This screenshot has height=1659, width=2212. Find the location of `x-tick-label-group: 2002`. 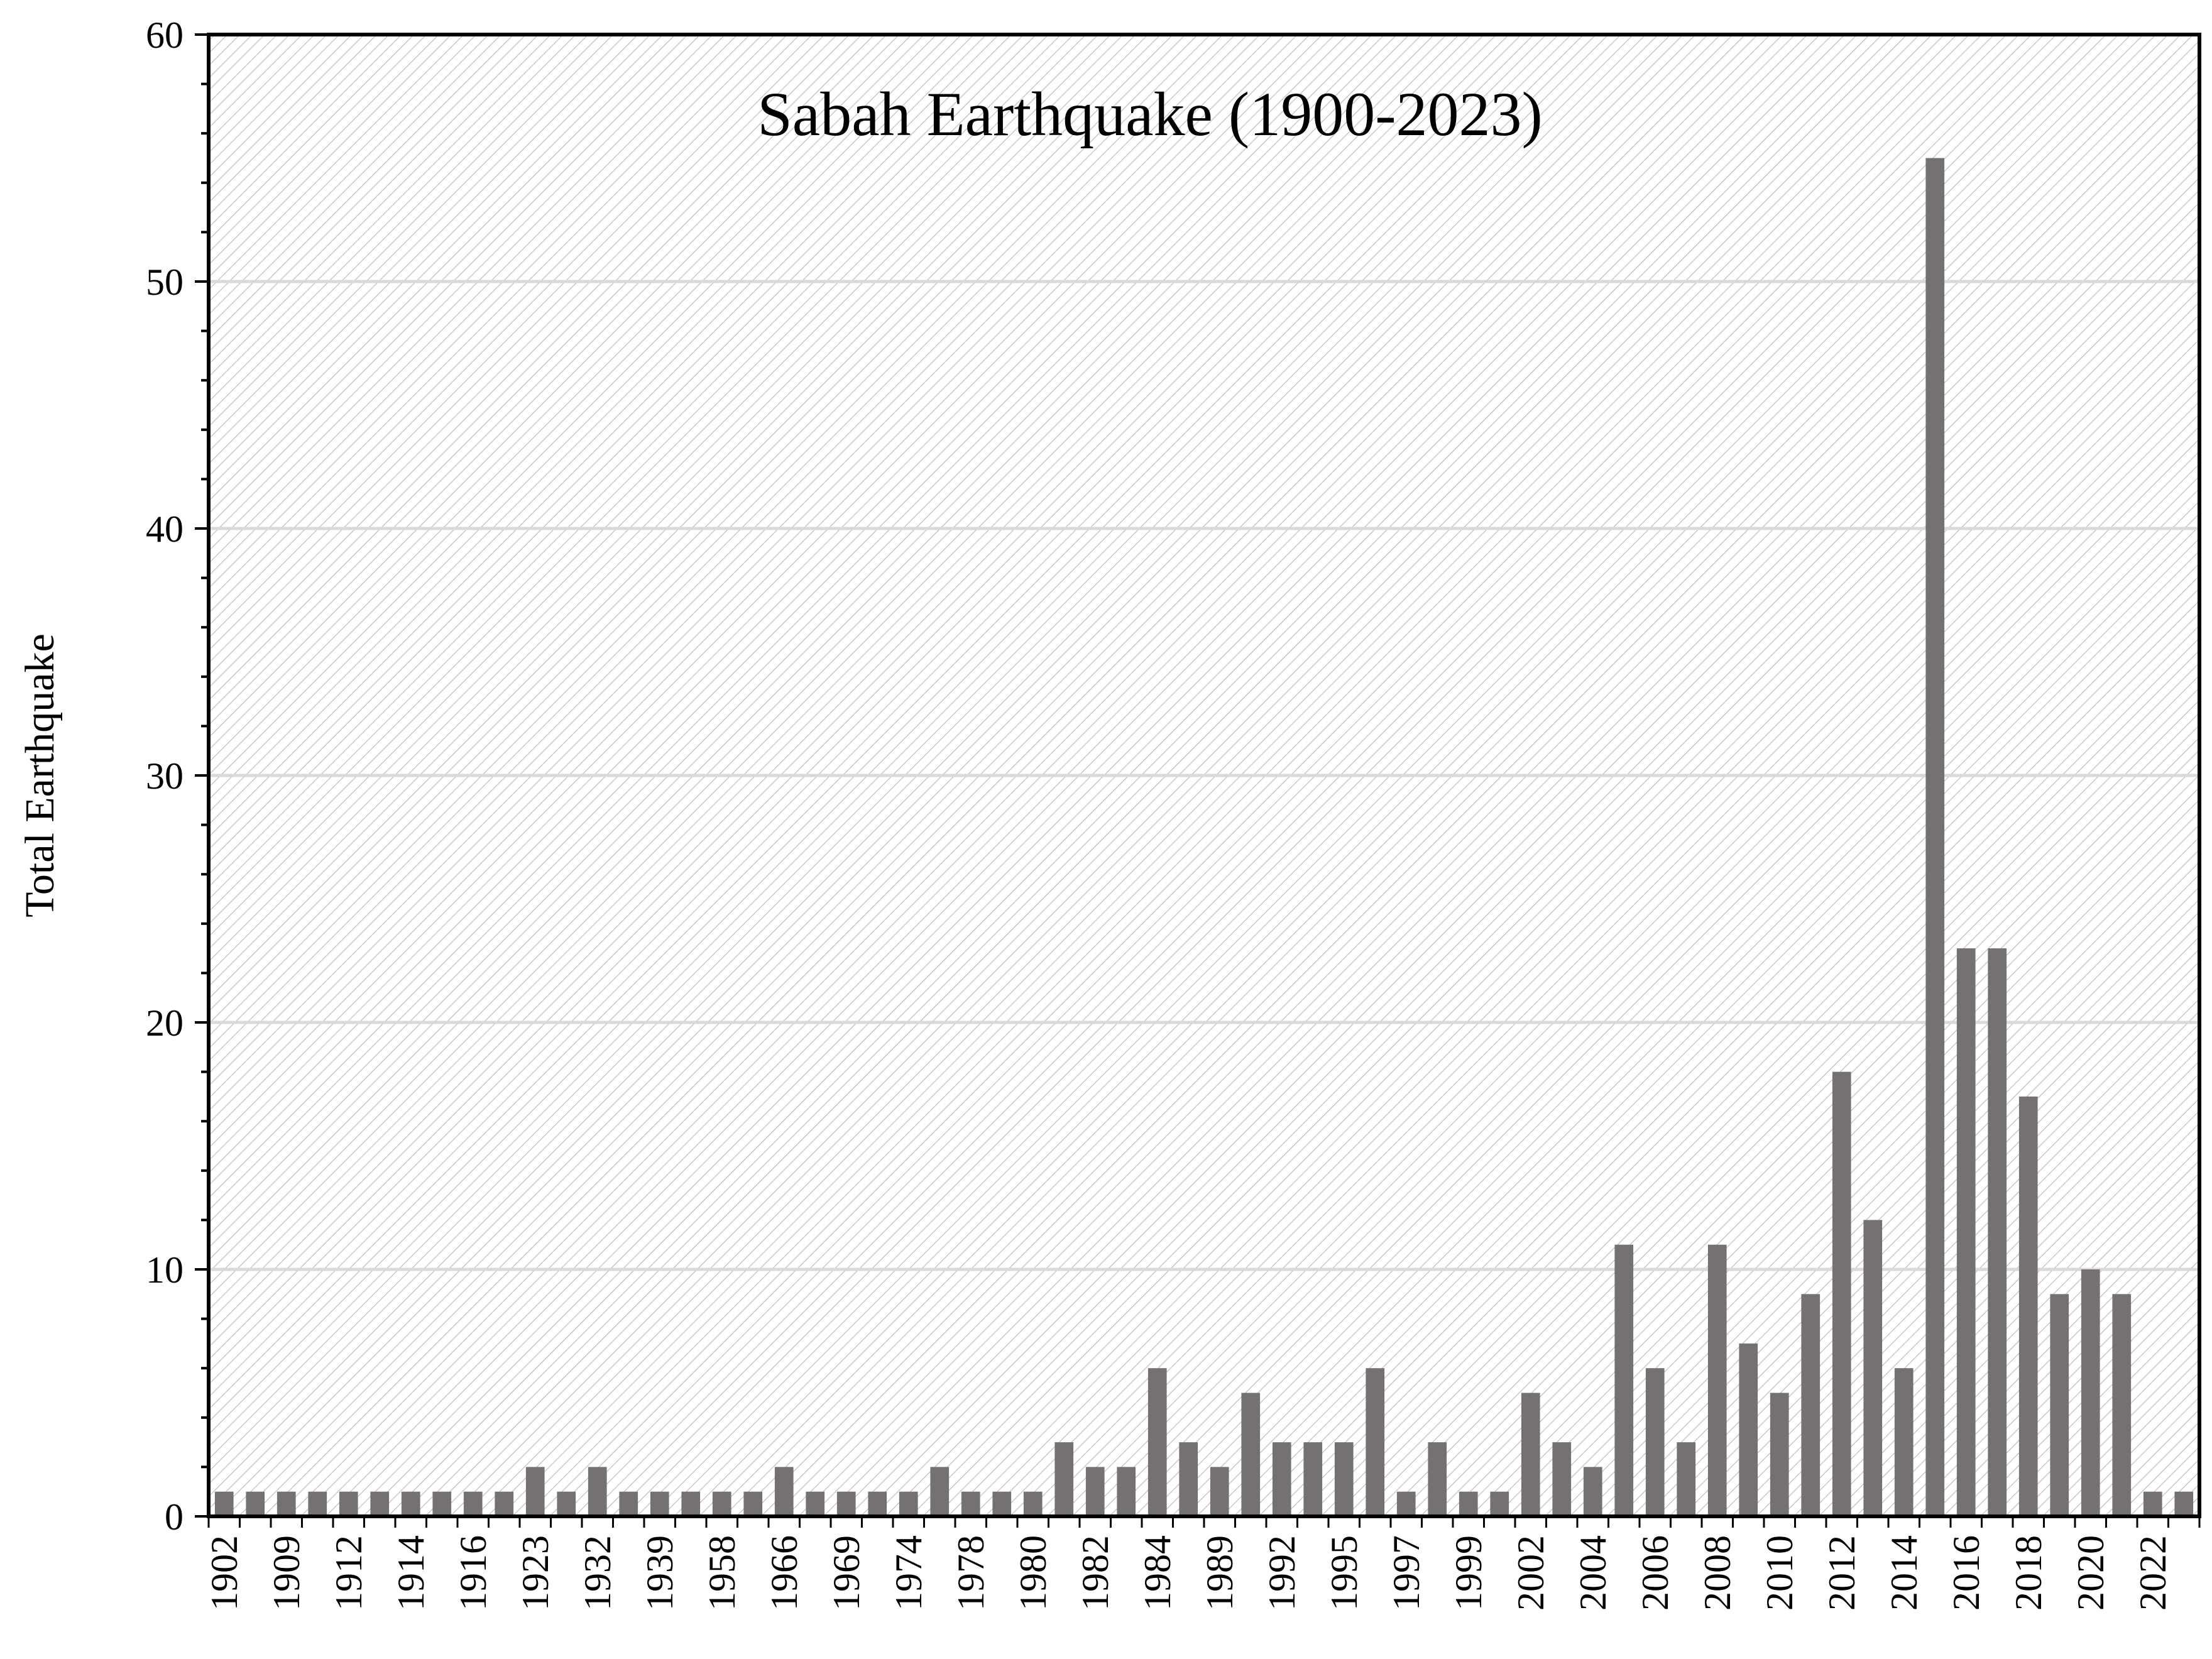

x-tick-label-group: 2002 is located at coordinates (1531, 1573).